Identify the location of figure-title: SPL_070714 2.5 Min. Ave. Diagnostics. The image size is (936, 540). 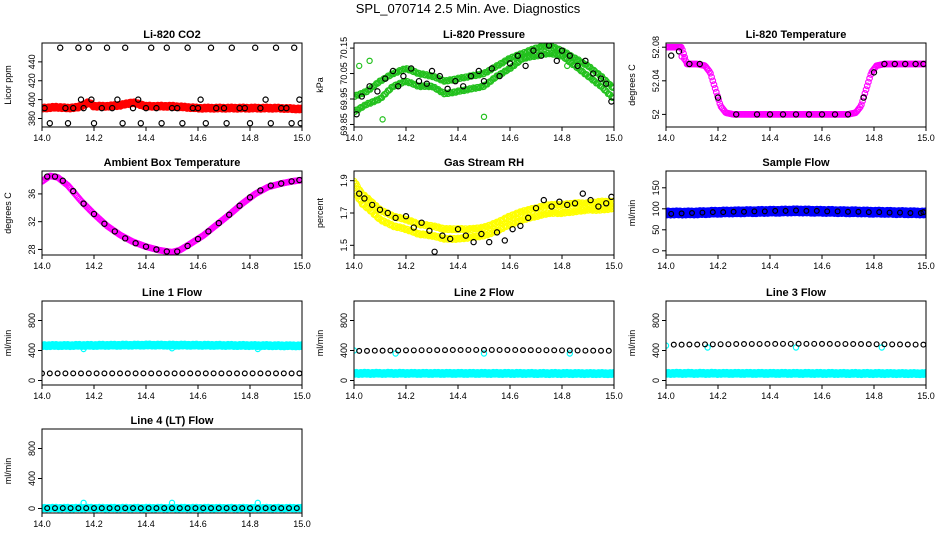
(468, 8).